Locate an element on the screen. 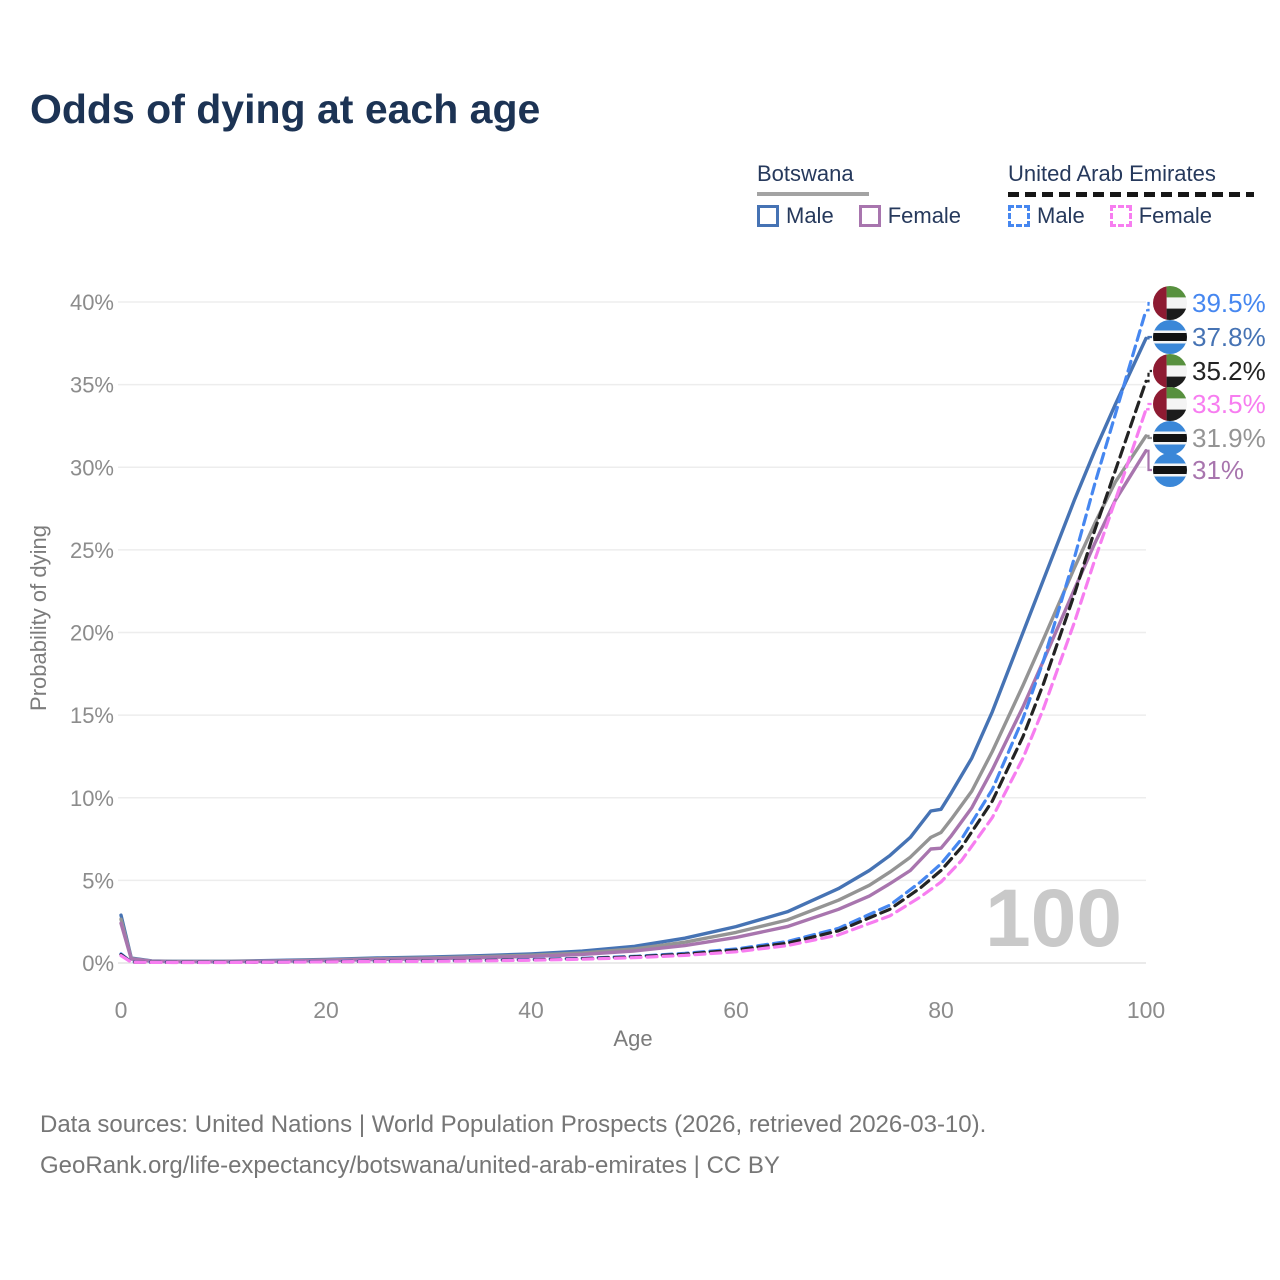 The image size is (1280, 1280). y-tick-0%: 0% is located at coordinates (98, 963).